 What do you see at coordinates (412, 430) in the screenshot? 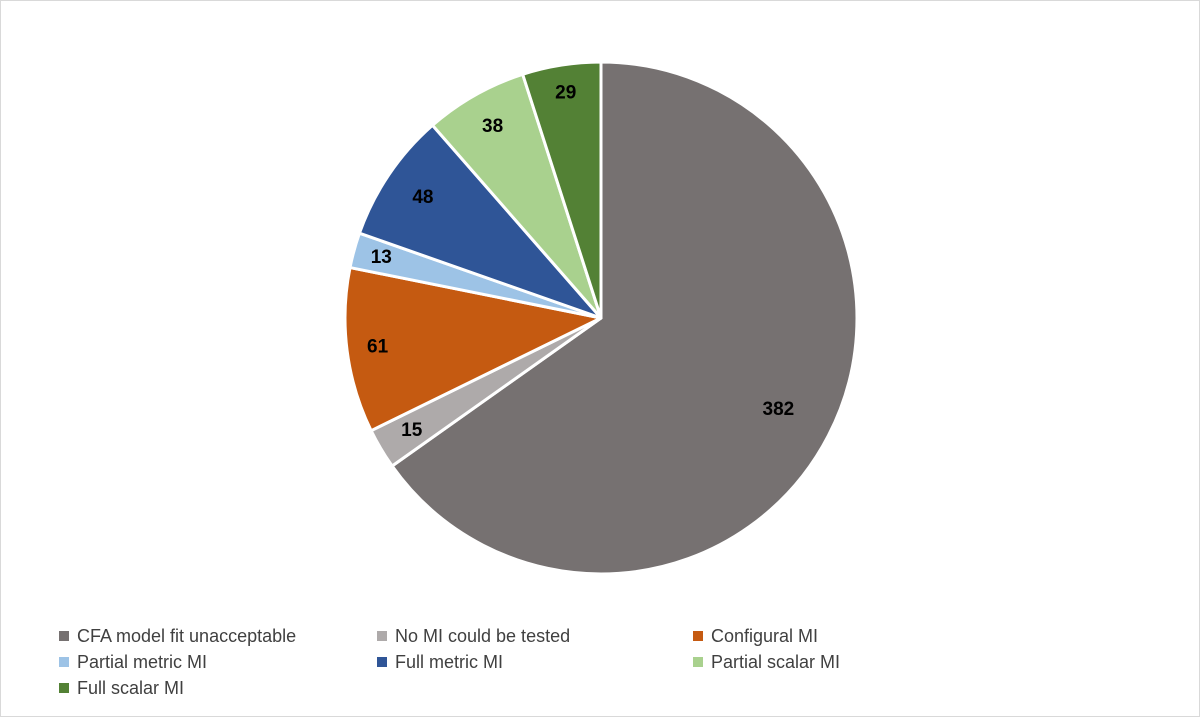
I see `data-label: 15` at bounding box center [412, 430].